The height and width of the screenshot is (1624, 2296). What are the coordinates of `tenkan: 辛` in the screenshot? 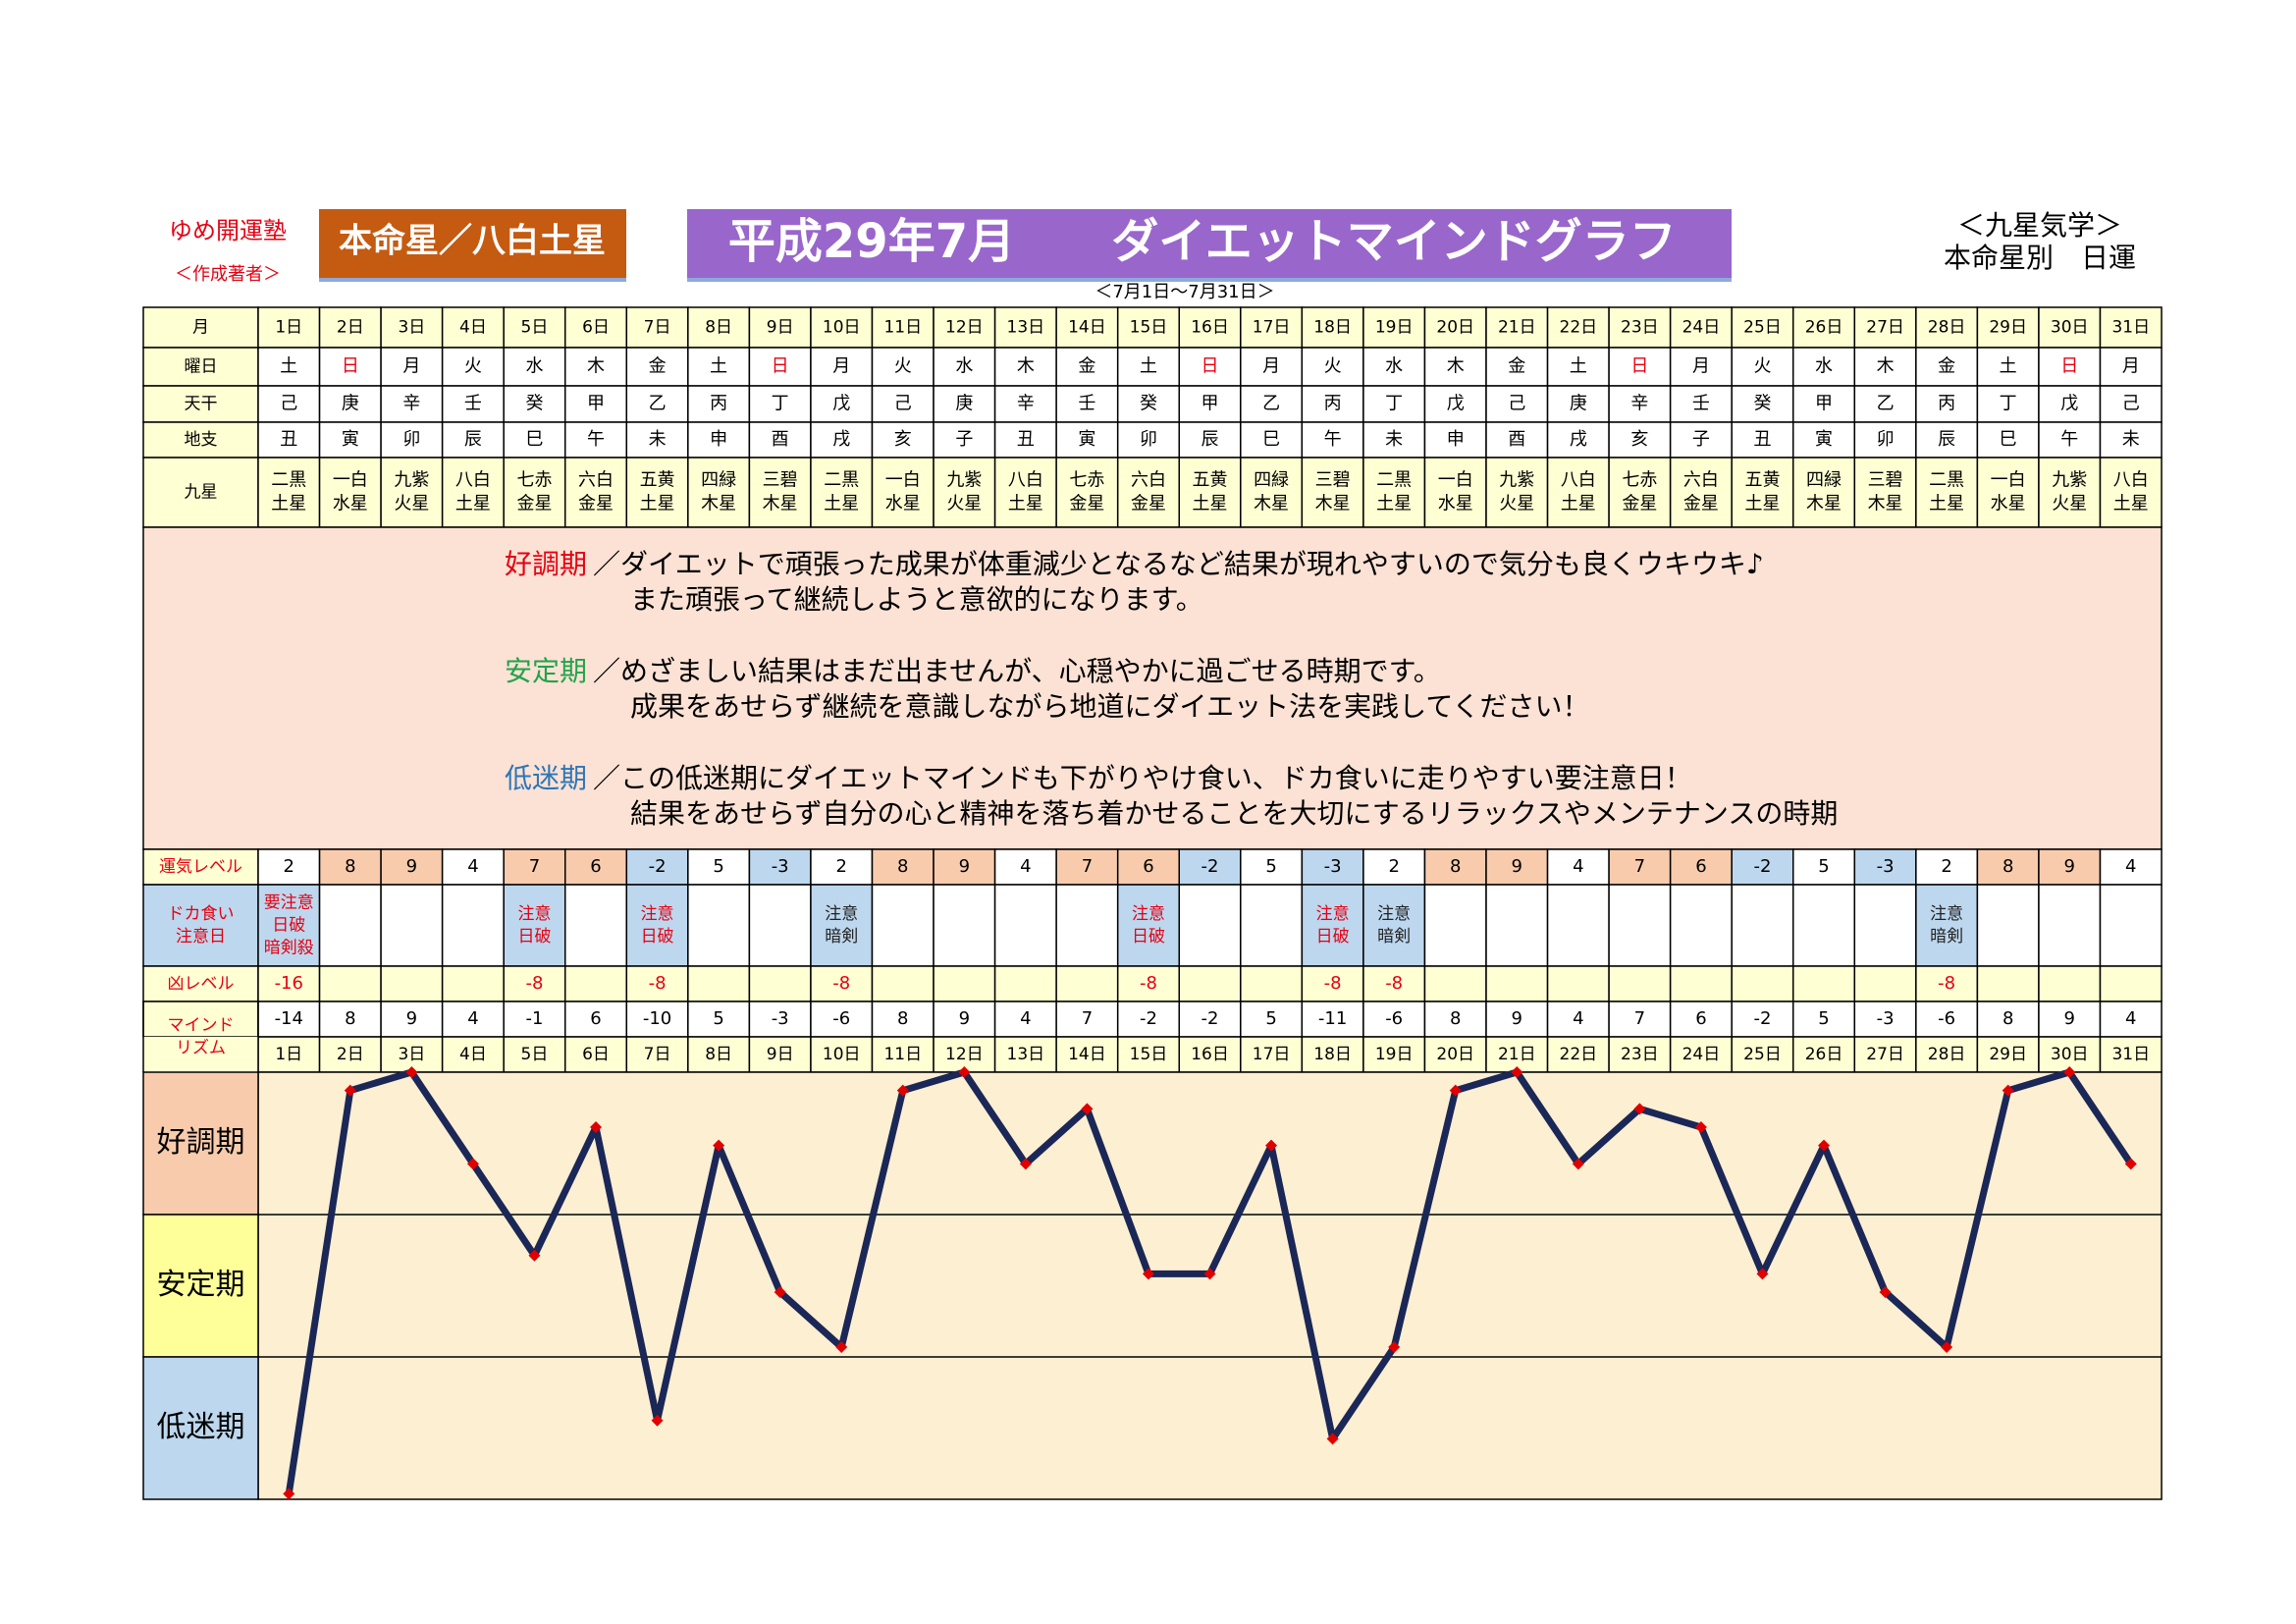 It's located at (1639, 404).